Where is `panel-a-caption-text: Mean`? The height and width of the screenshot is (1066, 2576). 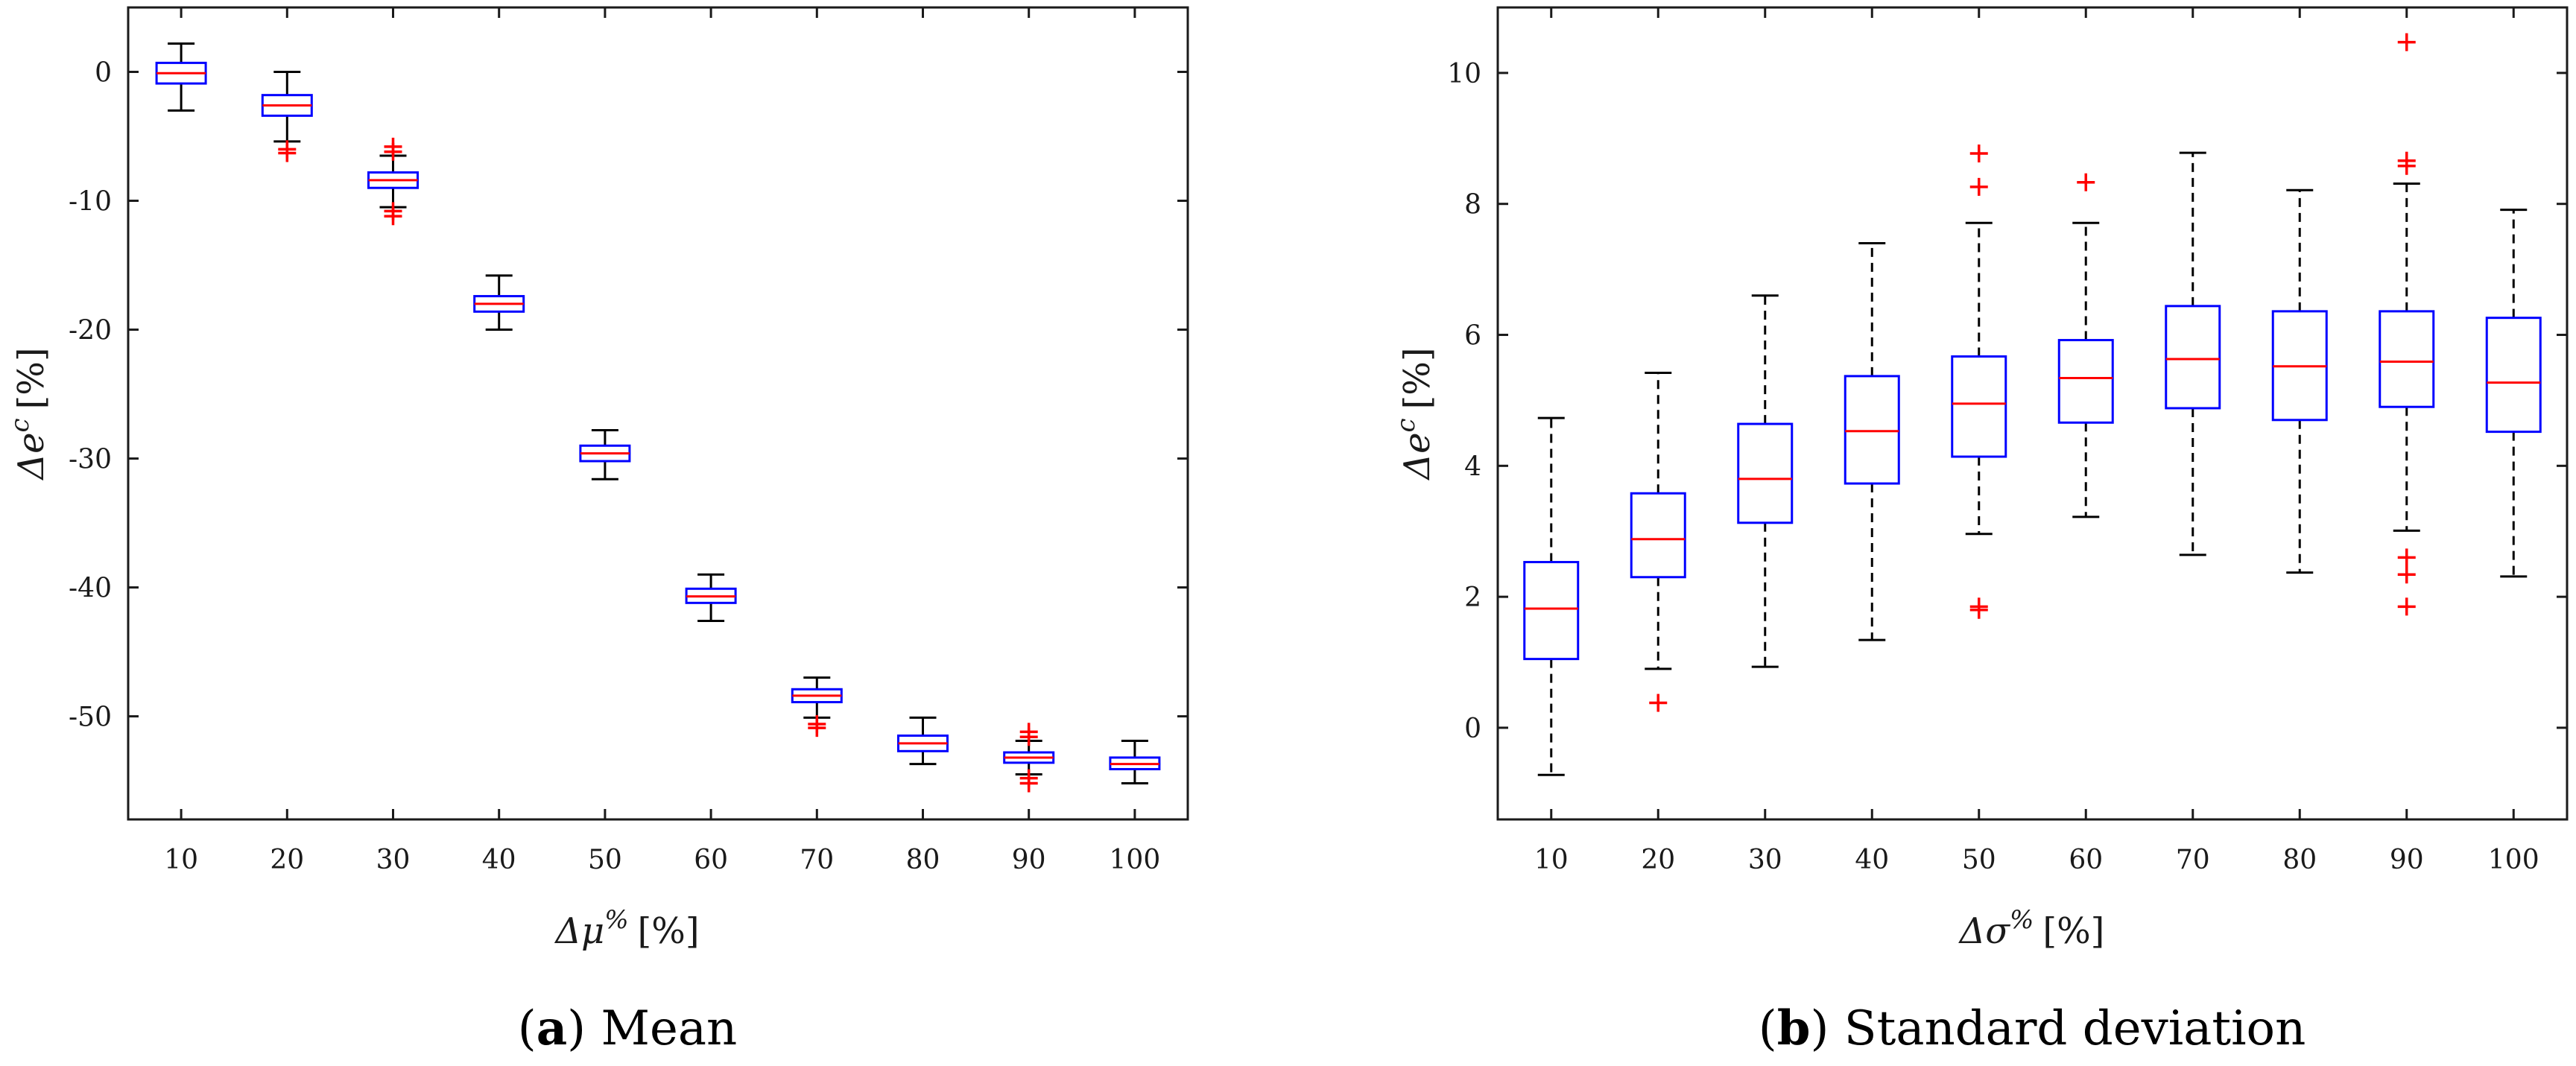
panel-a-caption-text: Mean is located at coordinates (669, 1028).